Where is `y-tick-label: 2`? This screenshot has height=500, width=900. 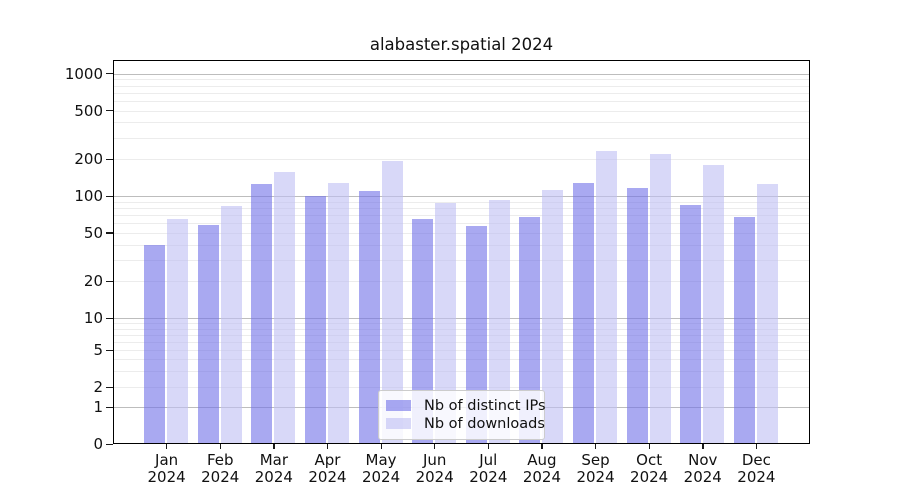
y-tick-label: 2 is located at coordinates (98, 387).